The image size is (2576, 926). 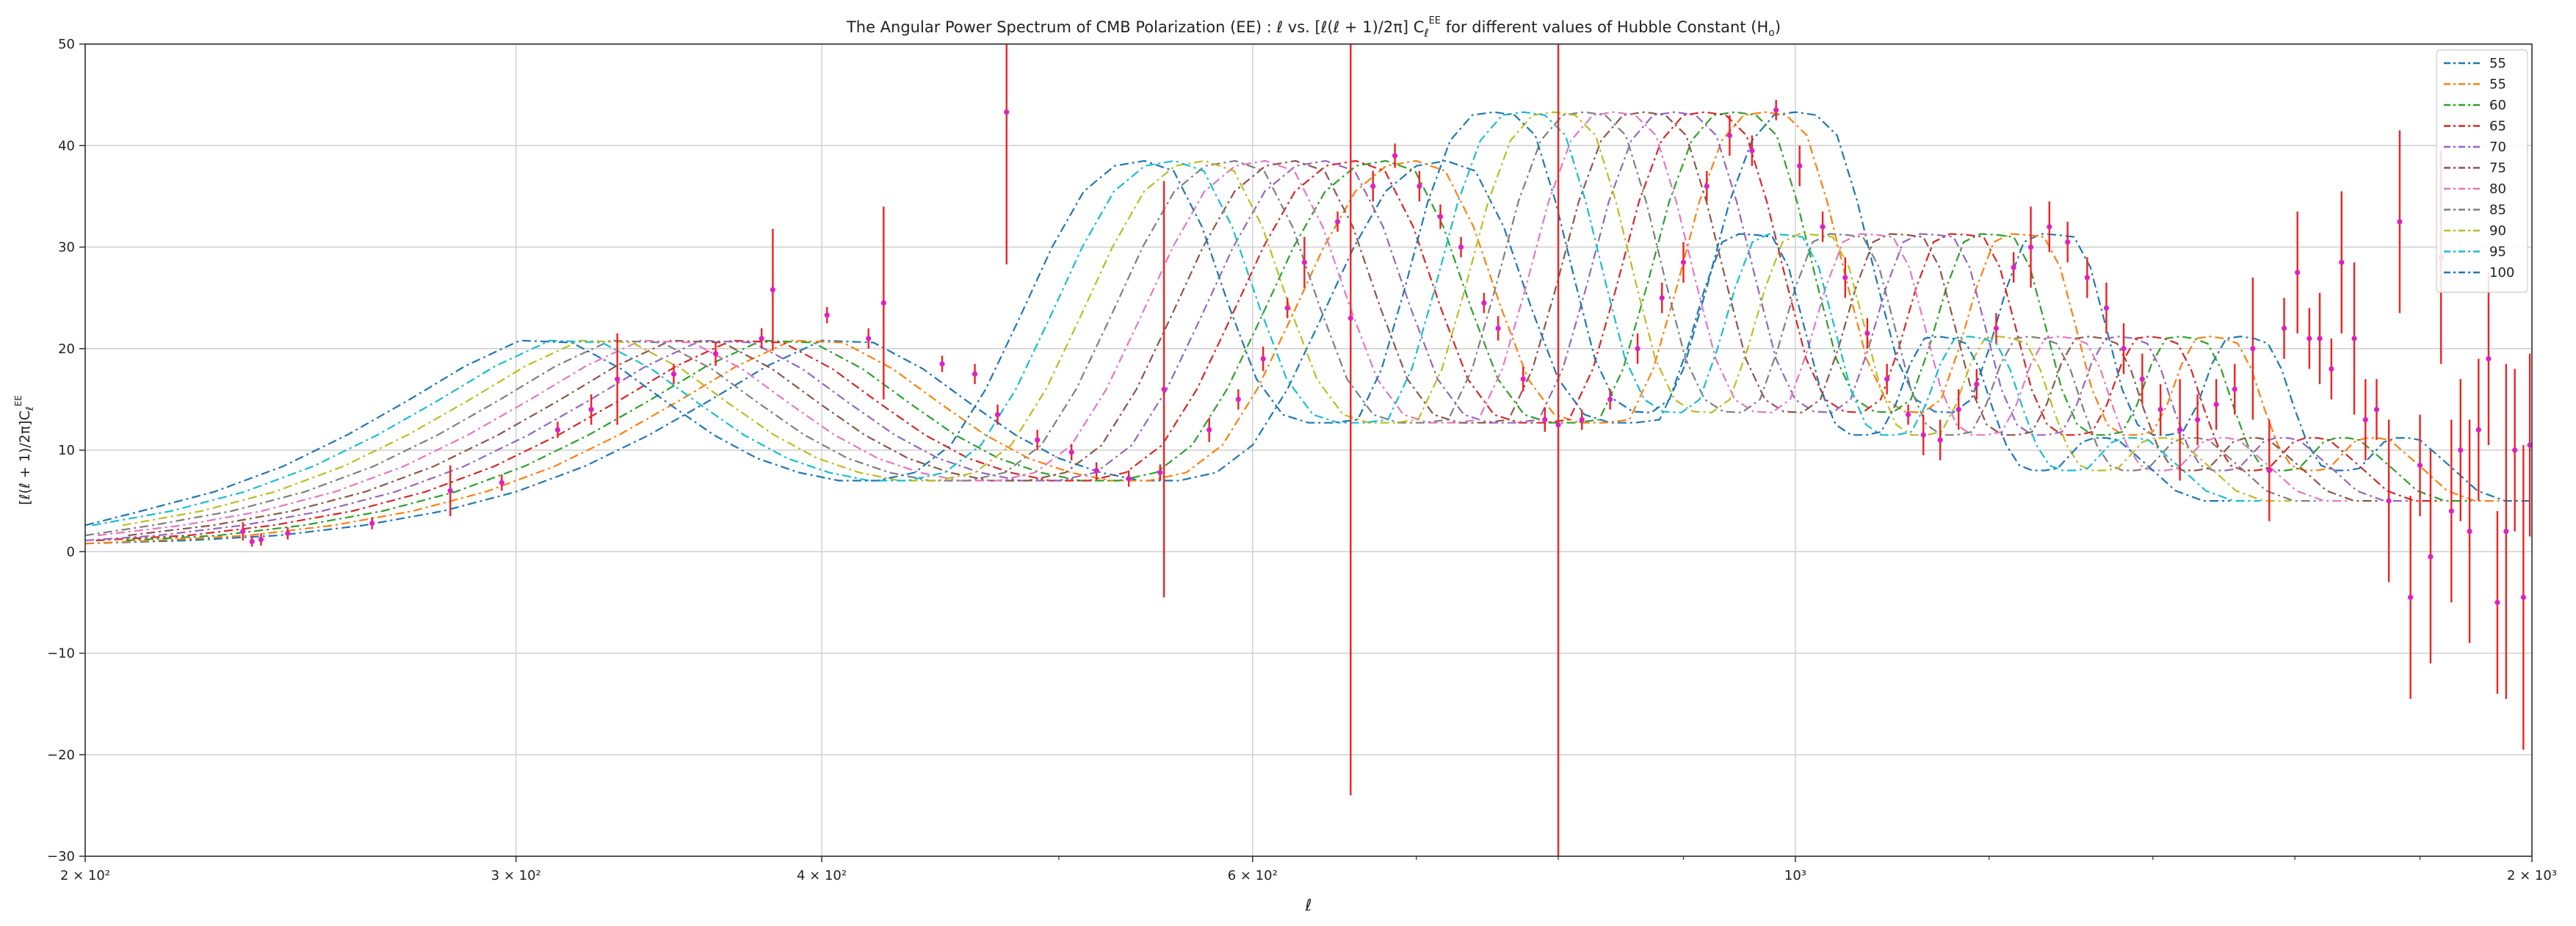 I want to click on x-tick-label: 2 × 10², so click(x=85, y=875).